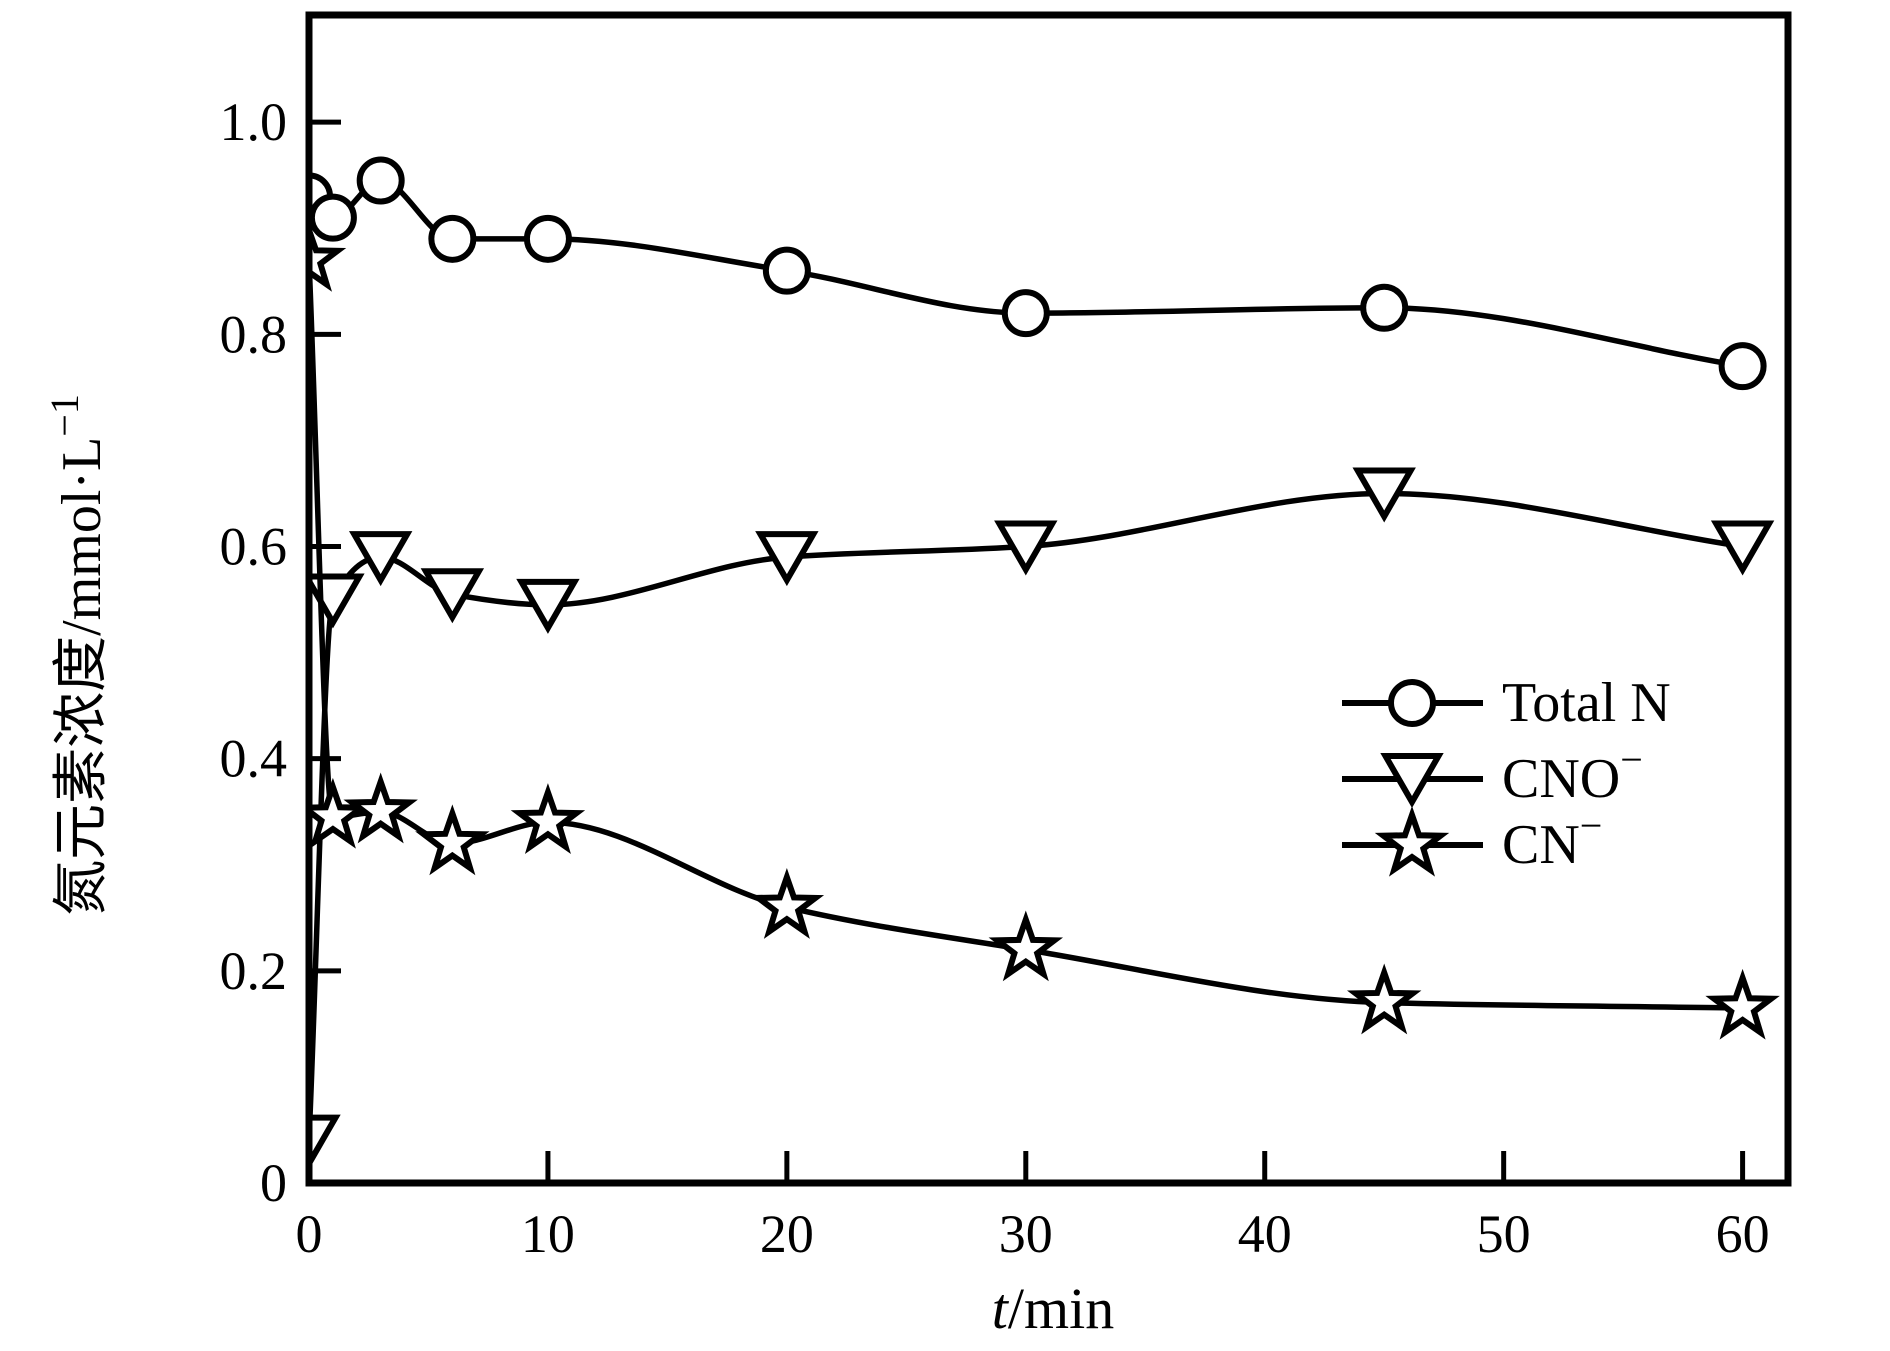 This screenshot has height=1351, width=1890. Describe the element at coordinates (1572, 774) in the screenshot. I see `legend-label-cno: CNO−` at that location.